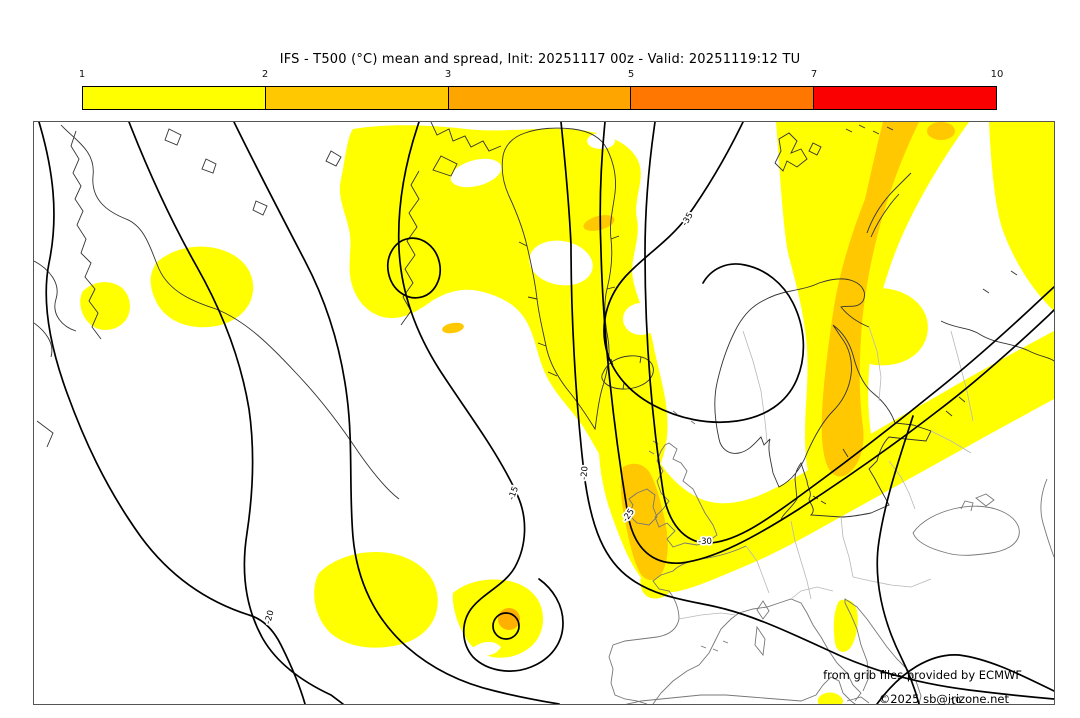 Image resolution: width=1080 pixels, height=718 pixels. Describe the element at coordinates (703, 272) in the screenshot. I see `contour-minus35-scandinavia` at that location.